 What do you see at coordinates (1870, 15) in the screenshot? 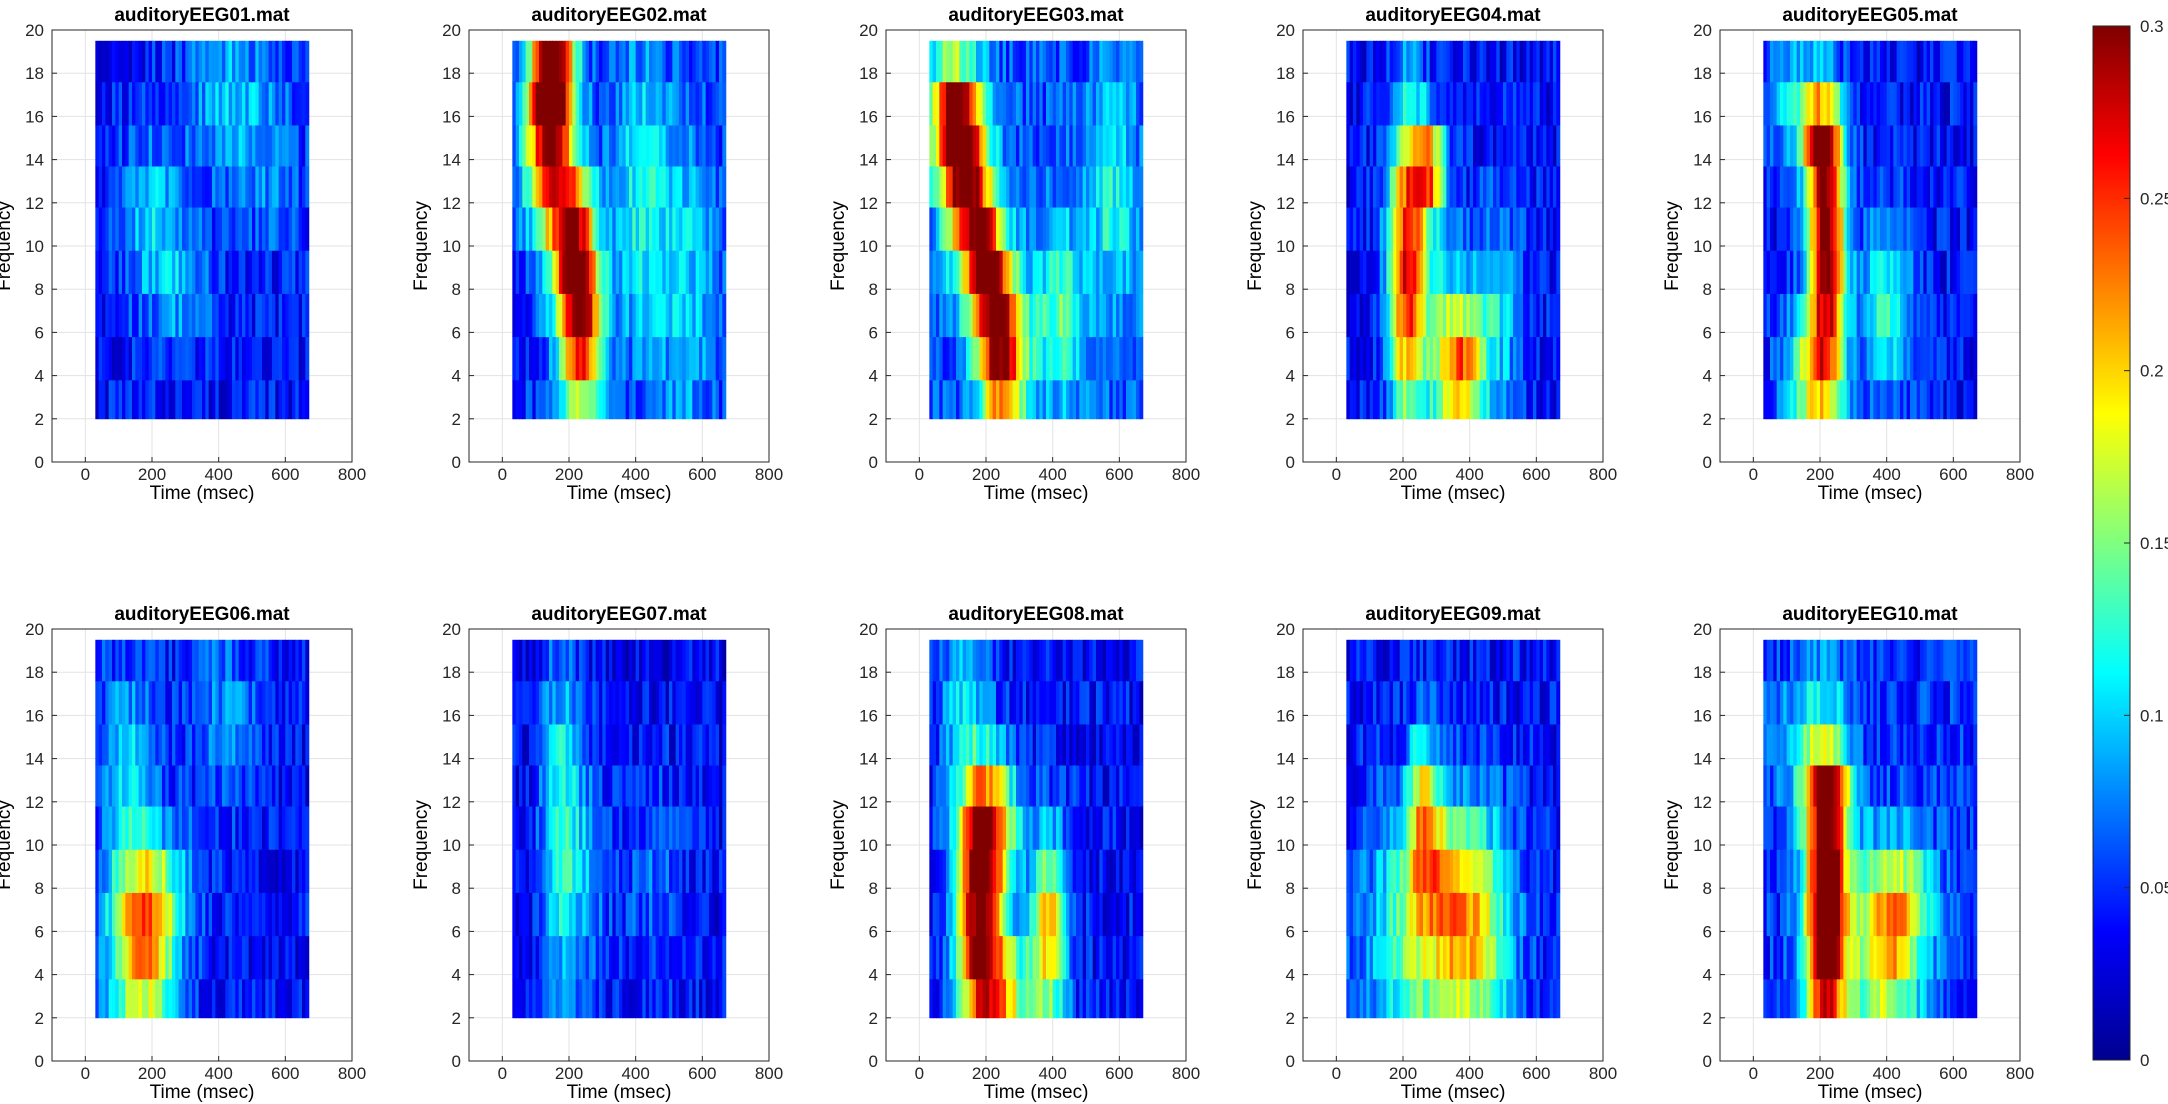
I see `subplot-title: auditoryEEG05.mat` at bounding box center [1870, 15].